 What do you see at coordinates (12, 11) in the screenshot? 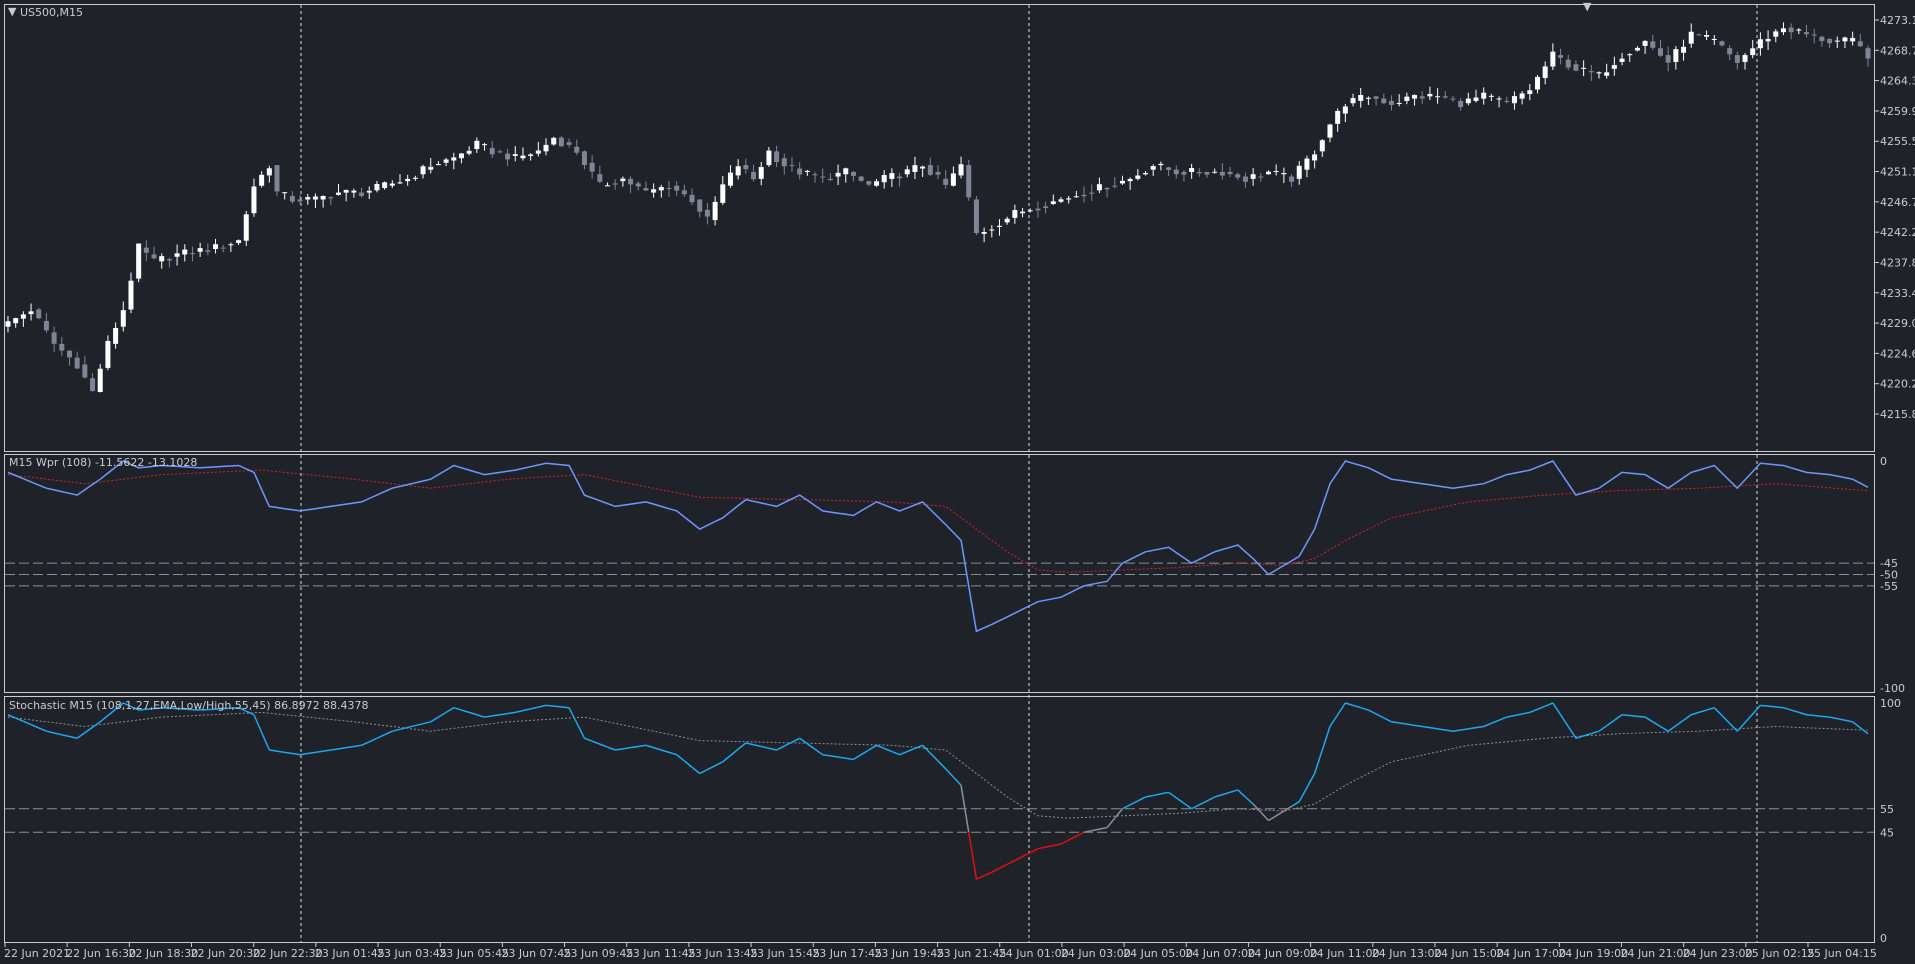
I see `chart-title-arrow-icon: ▼` at bounding box center [12, 11].